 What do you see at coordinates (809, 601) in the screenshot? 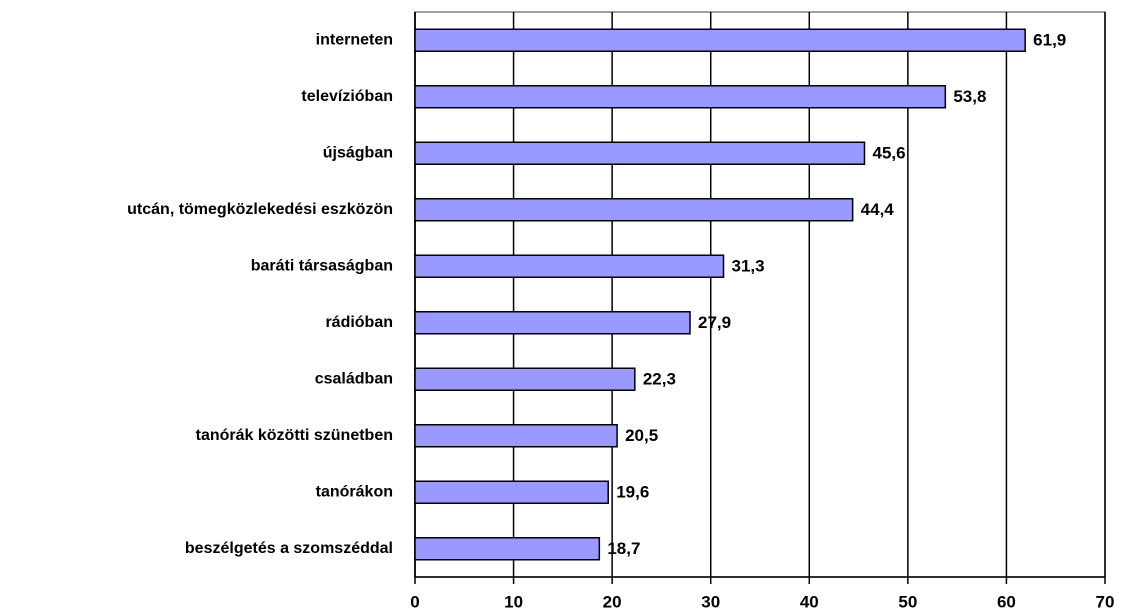
I see `x-tick-label: 40` at bounding box center [809, 601].